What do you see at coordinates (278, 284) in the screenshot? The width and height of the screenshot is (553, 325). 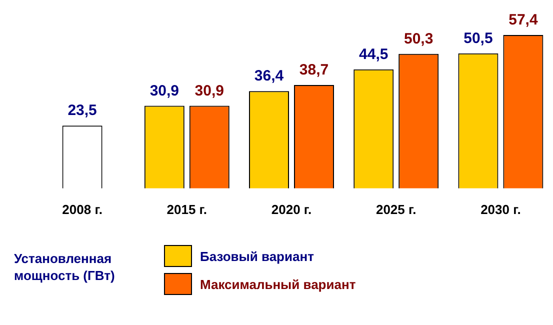 I see `legend-label: Максимальный вариант` at bounding box center [278, 284].